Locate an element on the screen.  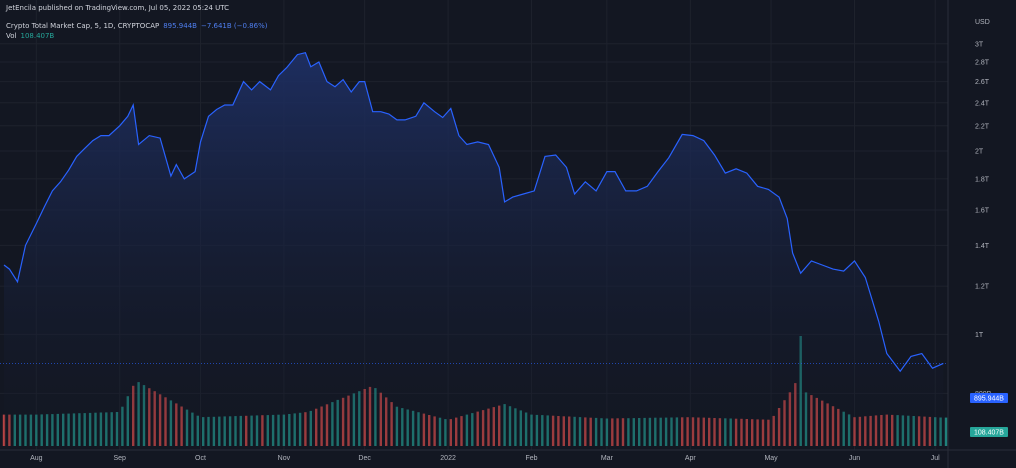
y-tick-label: 2T is located at coordinates (979, 152).